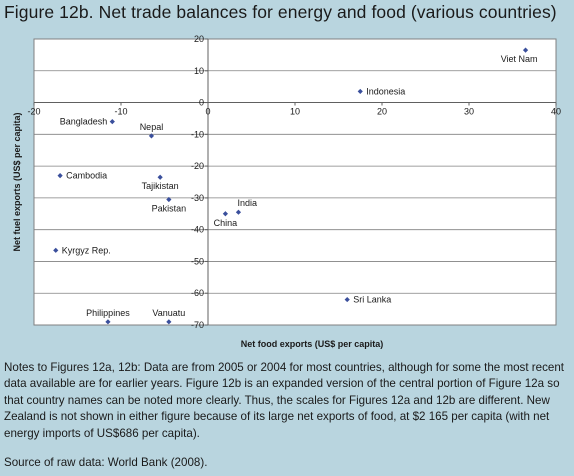 Image resolution: width=574 pixels, height=476 pixels. What do you see at coordinates (207, 112) in the screenshot?
I see `x-tick-label: 0` at bounding box center [207, 112].